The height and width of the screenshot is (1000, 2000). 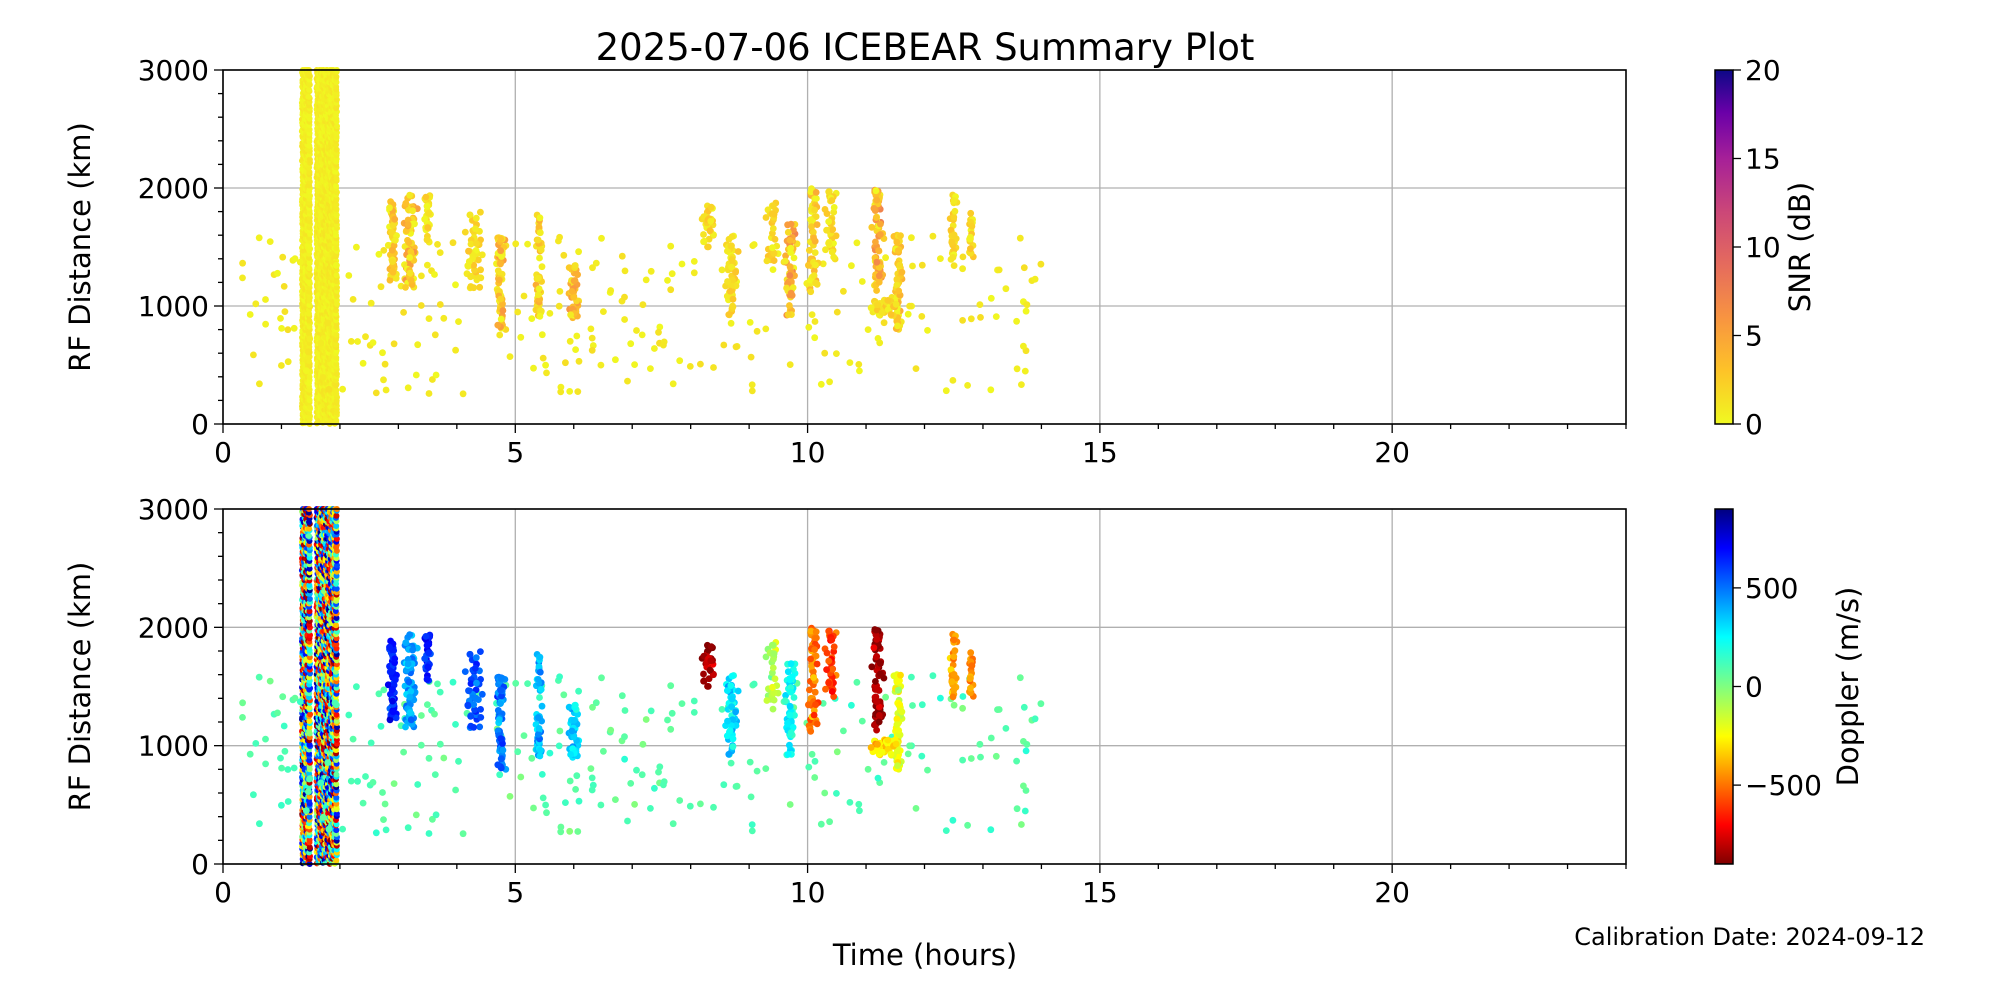 What do you see at coordinates (1763, 247) in the screenshot?
I see `colorbar-tick-label: 10` at bounding box center [1763, 247].